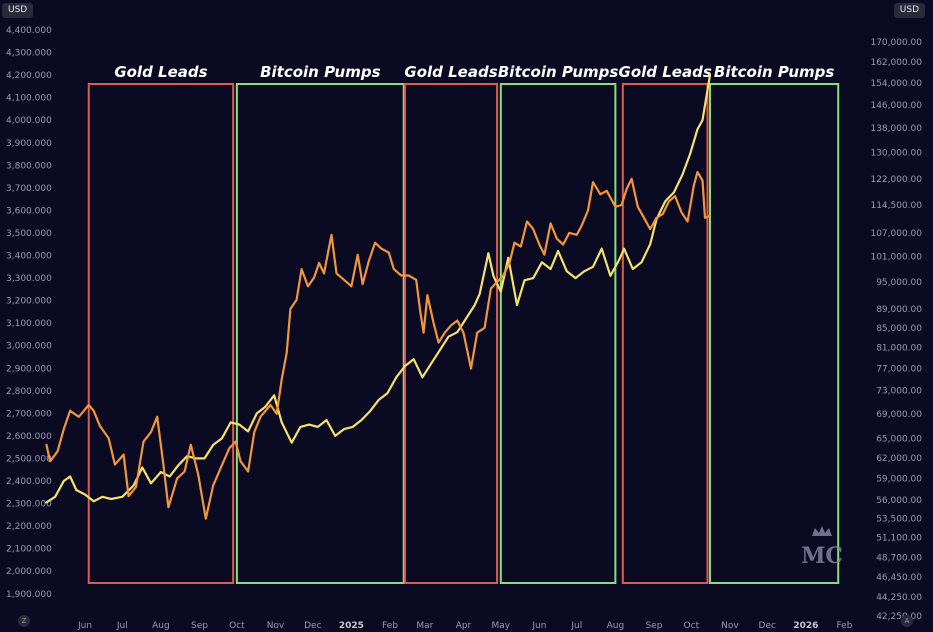 This screenshot has height=632, width=933. Describe the element at coordinates (29, 572) in the screenshot. I see `left-axis-tick: 2,000.000` at that location.